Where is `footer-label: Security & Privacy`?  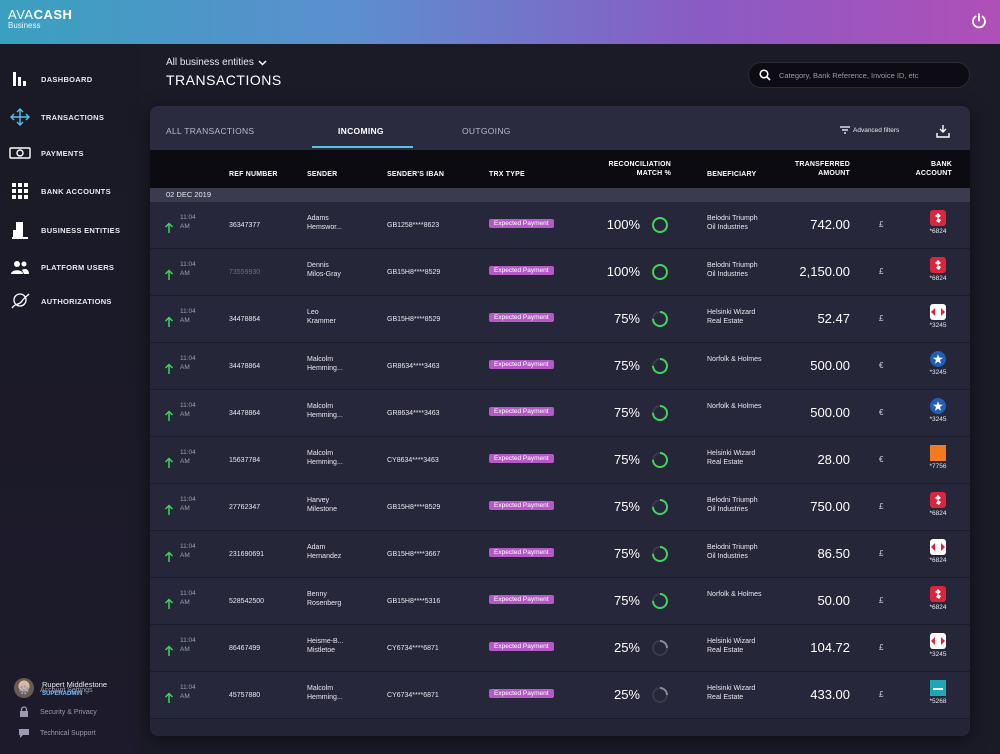 footer-label: Security & Privacy is located at coordinates (68, 712).